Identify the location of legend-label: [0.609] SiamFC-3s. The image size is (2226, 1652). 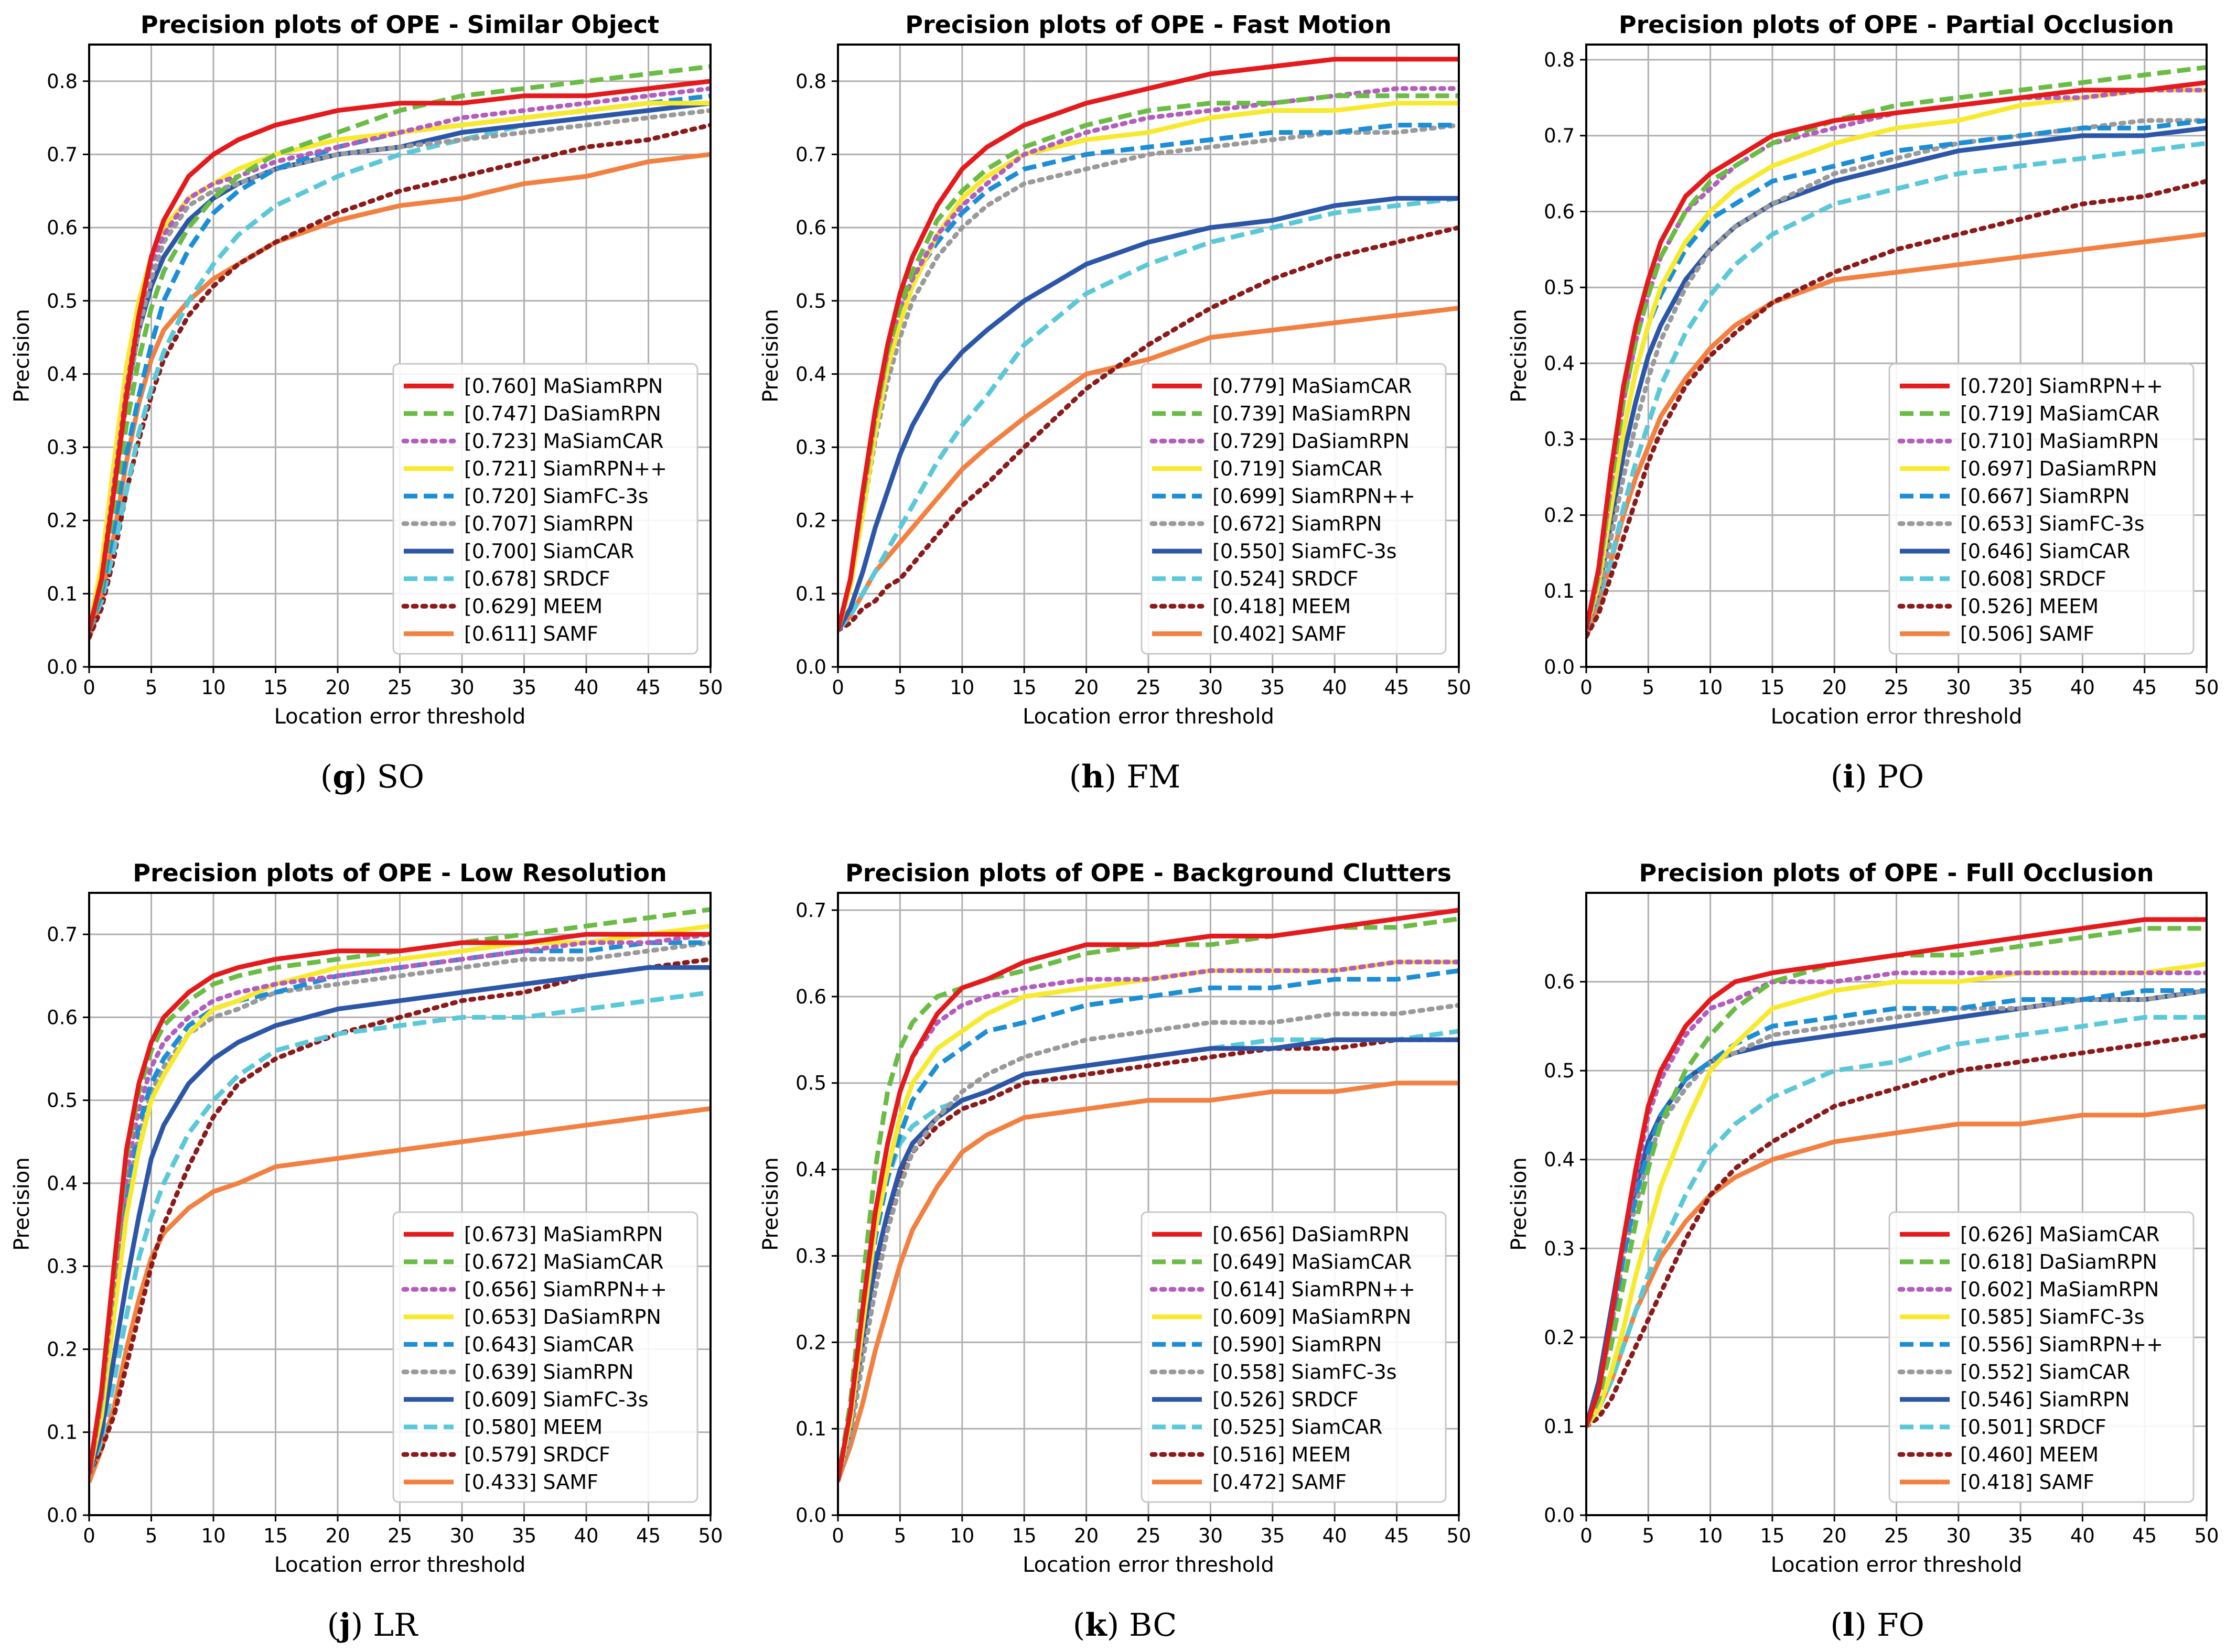
(556, 1400).